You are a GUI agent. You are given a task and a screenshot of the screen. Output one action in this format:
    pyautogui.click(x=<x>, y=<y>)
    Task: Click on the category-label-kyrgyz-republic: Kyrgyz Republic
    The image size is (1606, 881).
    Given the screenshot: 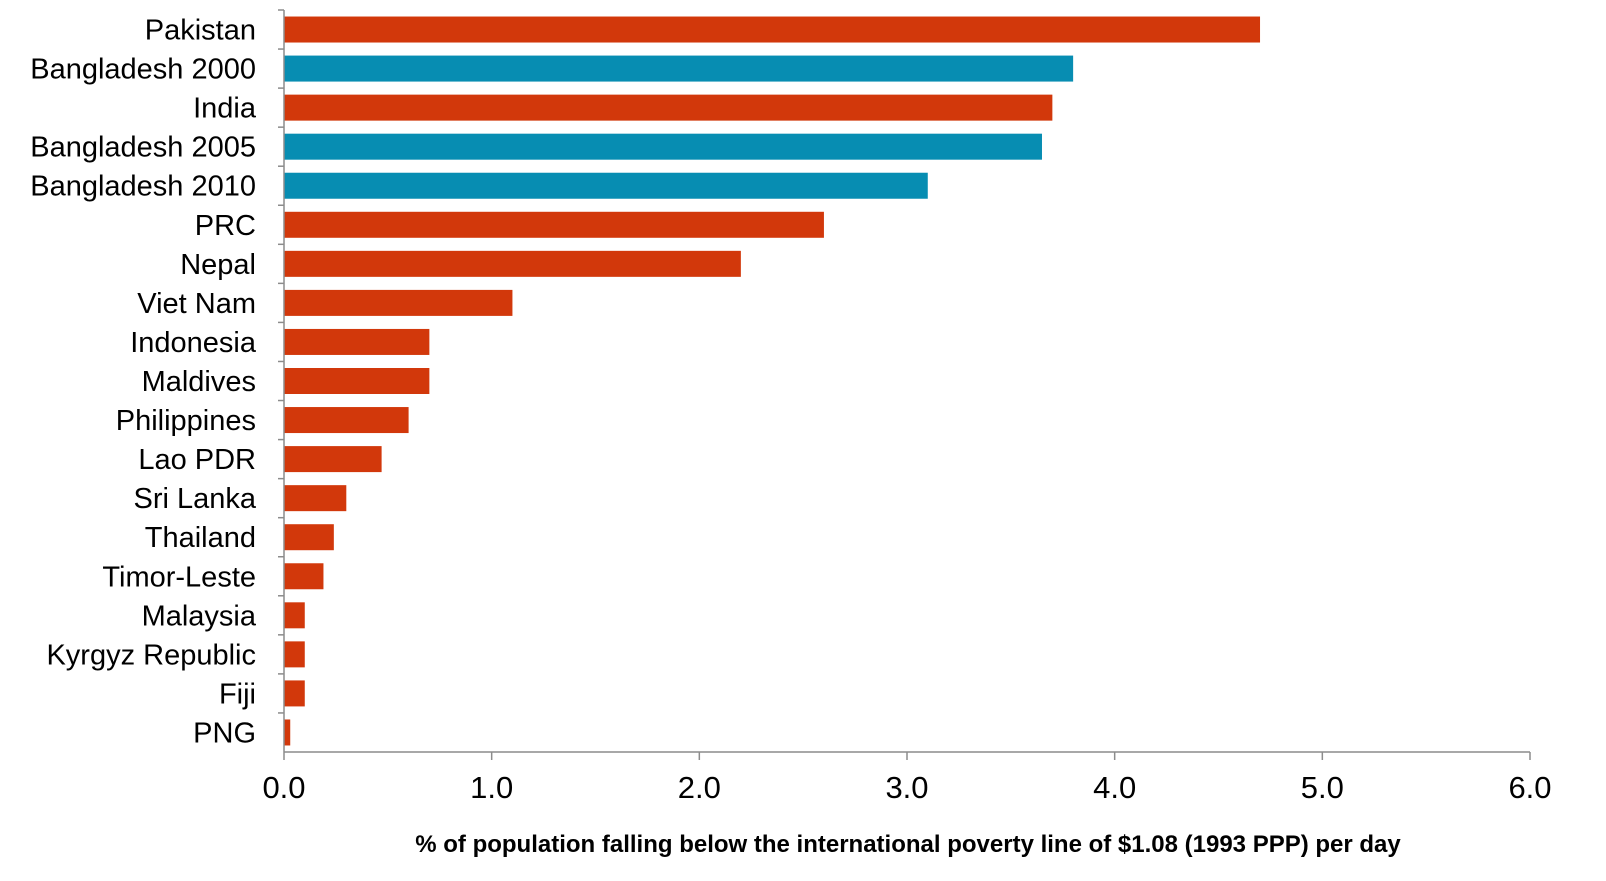 What is the action you would take?
    pyautogui.click(x=151, y=655)
    